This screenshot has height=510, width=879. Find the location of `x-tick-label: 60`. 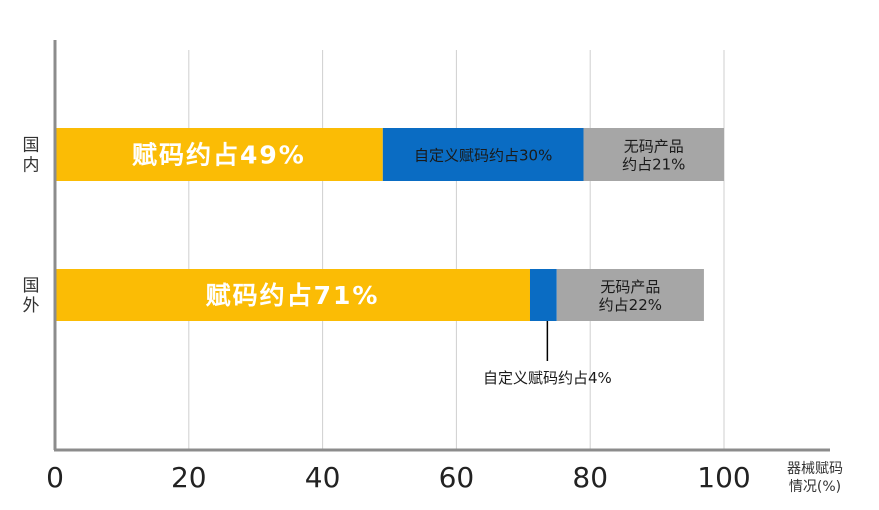

x-tick-label: 60 is located at coordinates (457, 477).